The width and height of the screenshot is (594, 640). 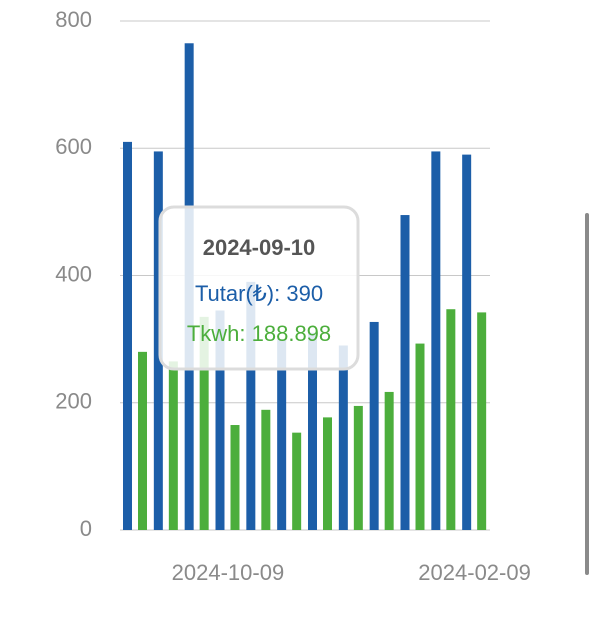 I want to click on tooltip-title: 2024-09-10, so click(x=259, y=247).